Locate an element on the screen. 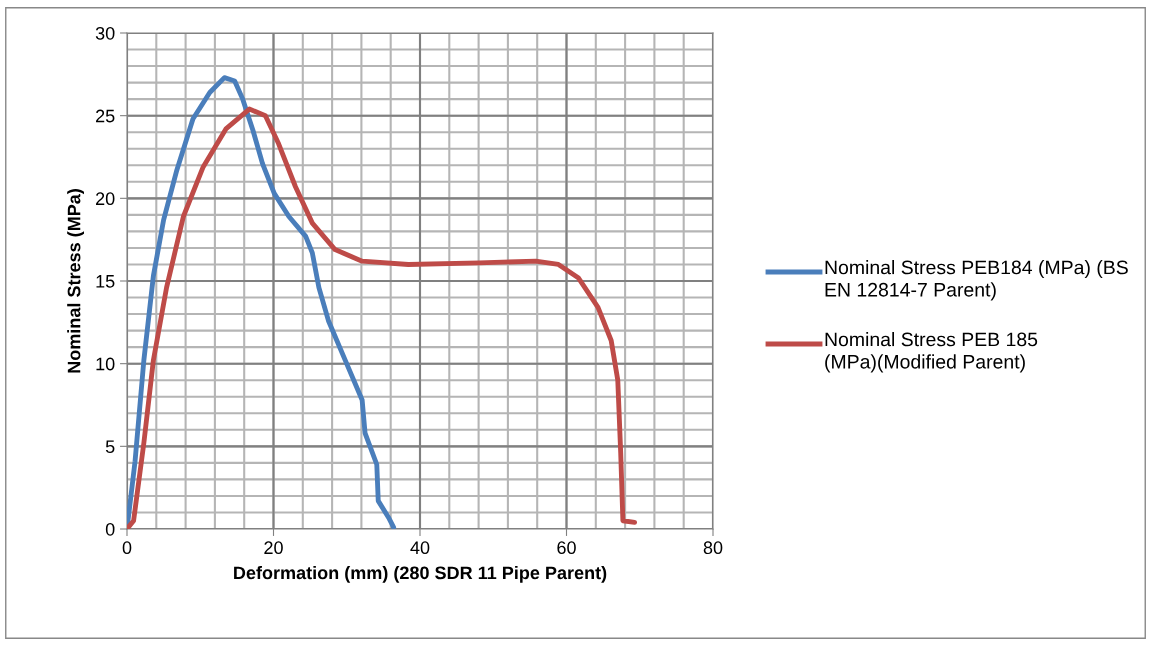 The image size is (1151, 646). y-tick-label: 10 is located at coordinates (105, 364).